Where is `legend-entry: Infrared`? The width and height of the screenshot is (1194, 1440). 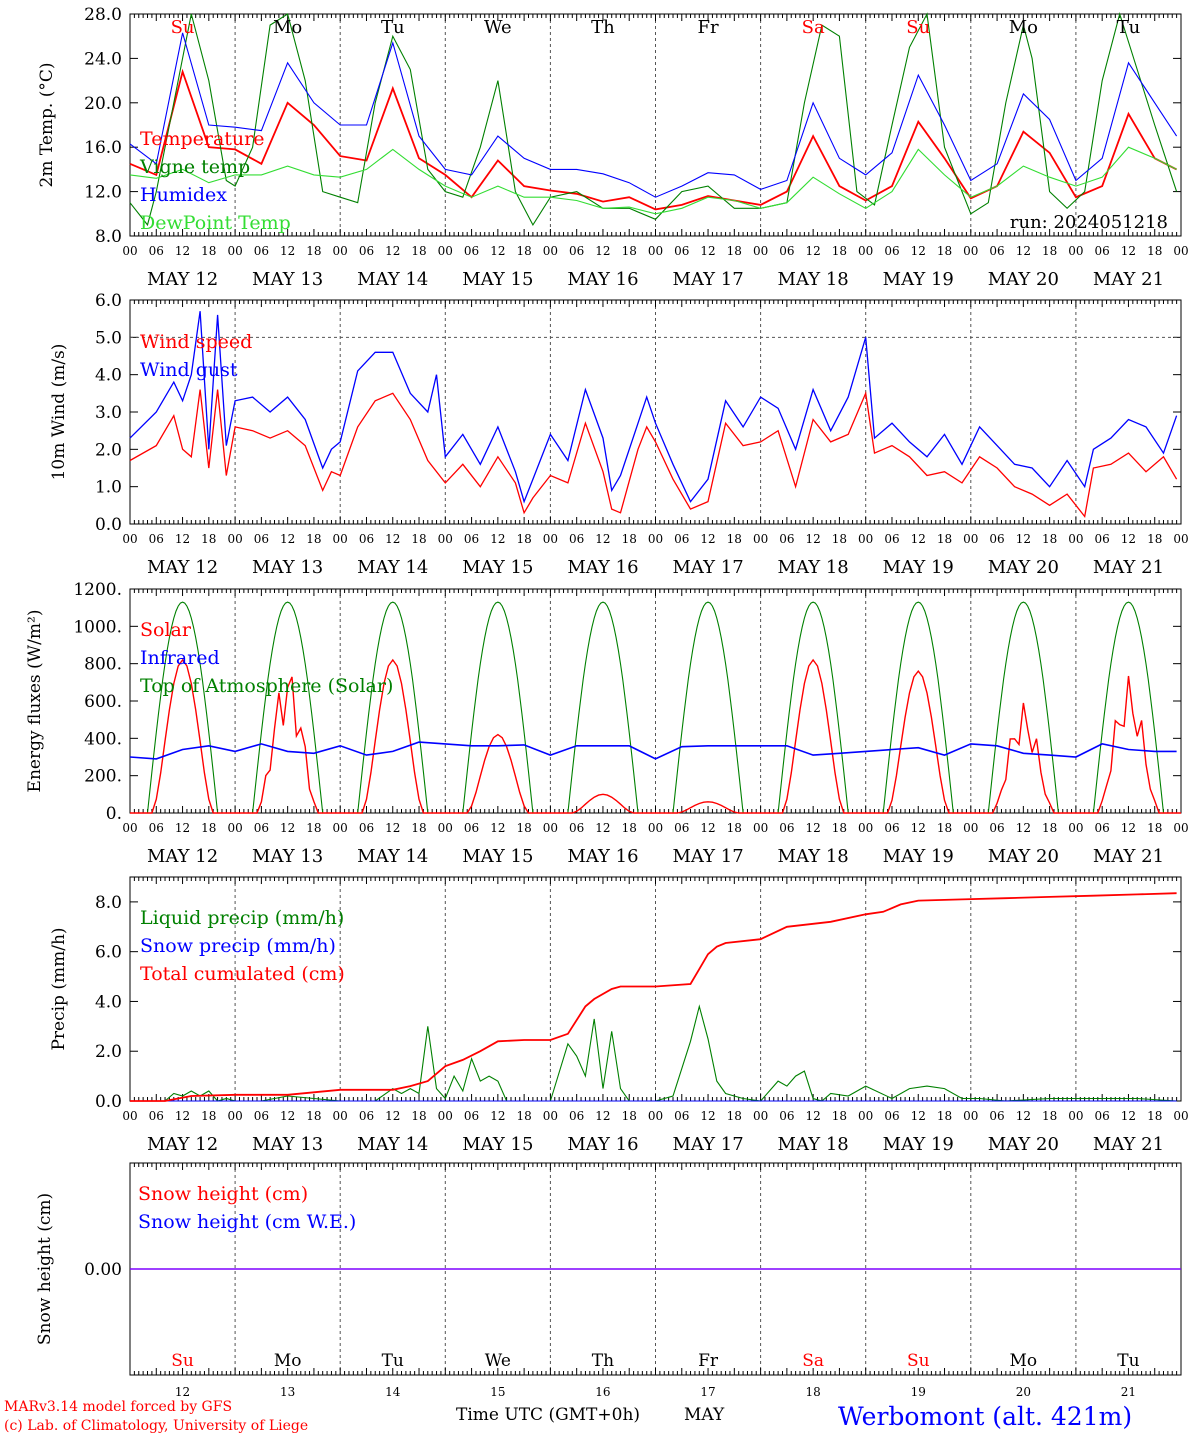 legend-entry: Infrared is located at coordinates (180, 658).